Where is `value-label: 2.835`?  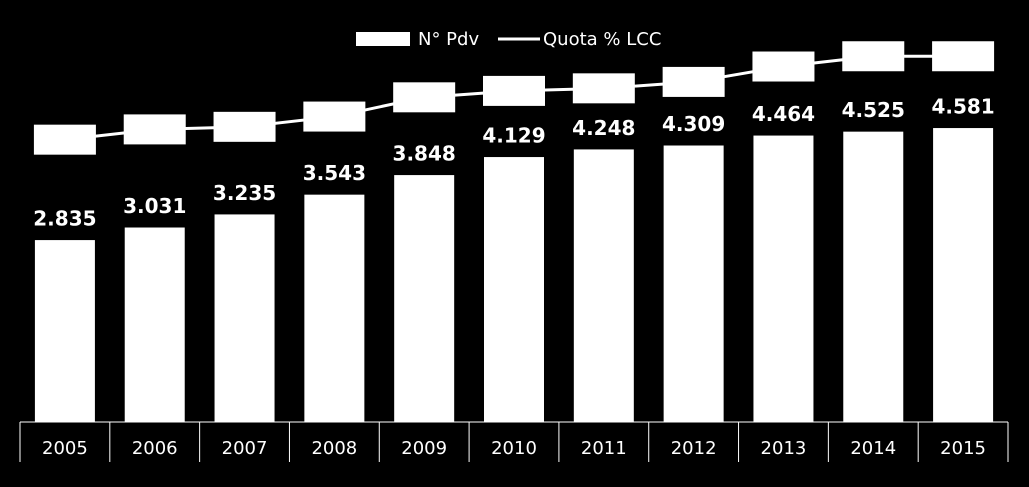 value-label: 2.835 is located at coordinates (64, 219).